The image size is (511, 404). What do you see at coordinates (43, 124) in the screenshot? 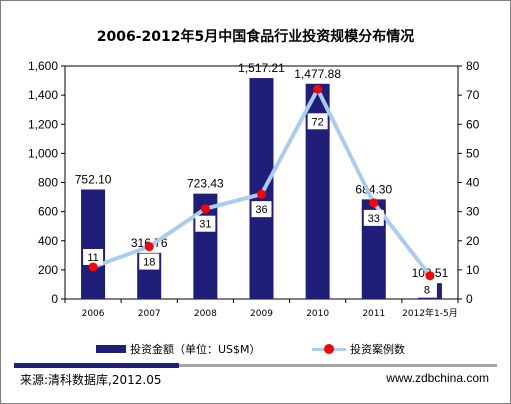
I see `left-axis-tick-label: 1,200` at bounding box center [43, 124].